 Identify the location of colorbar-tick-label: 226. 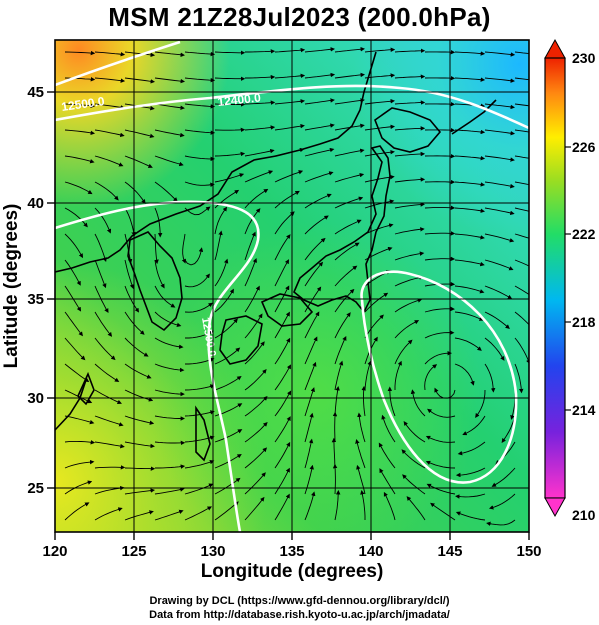
(584, 147).